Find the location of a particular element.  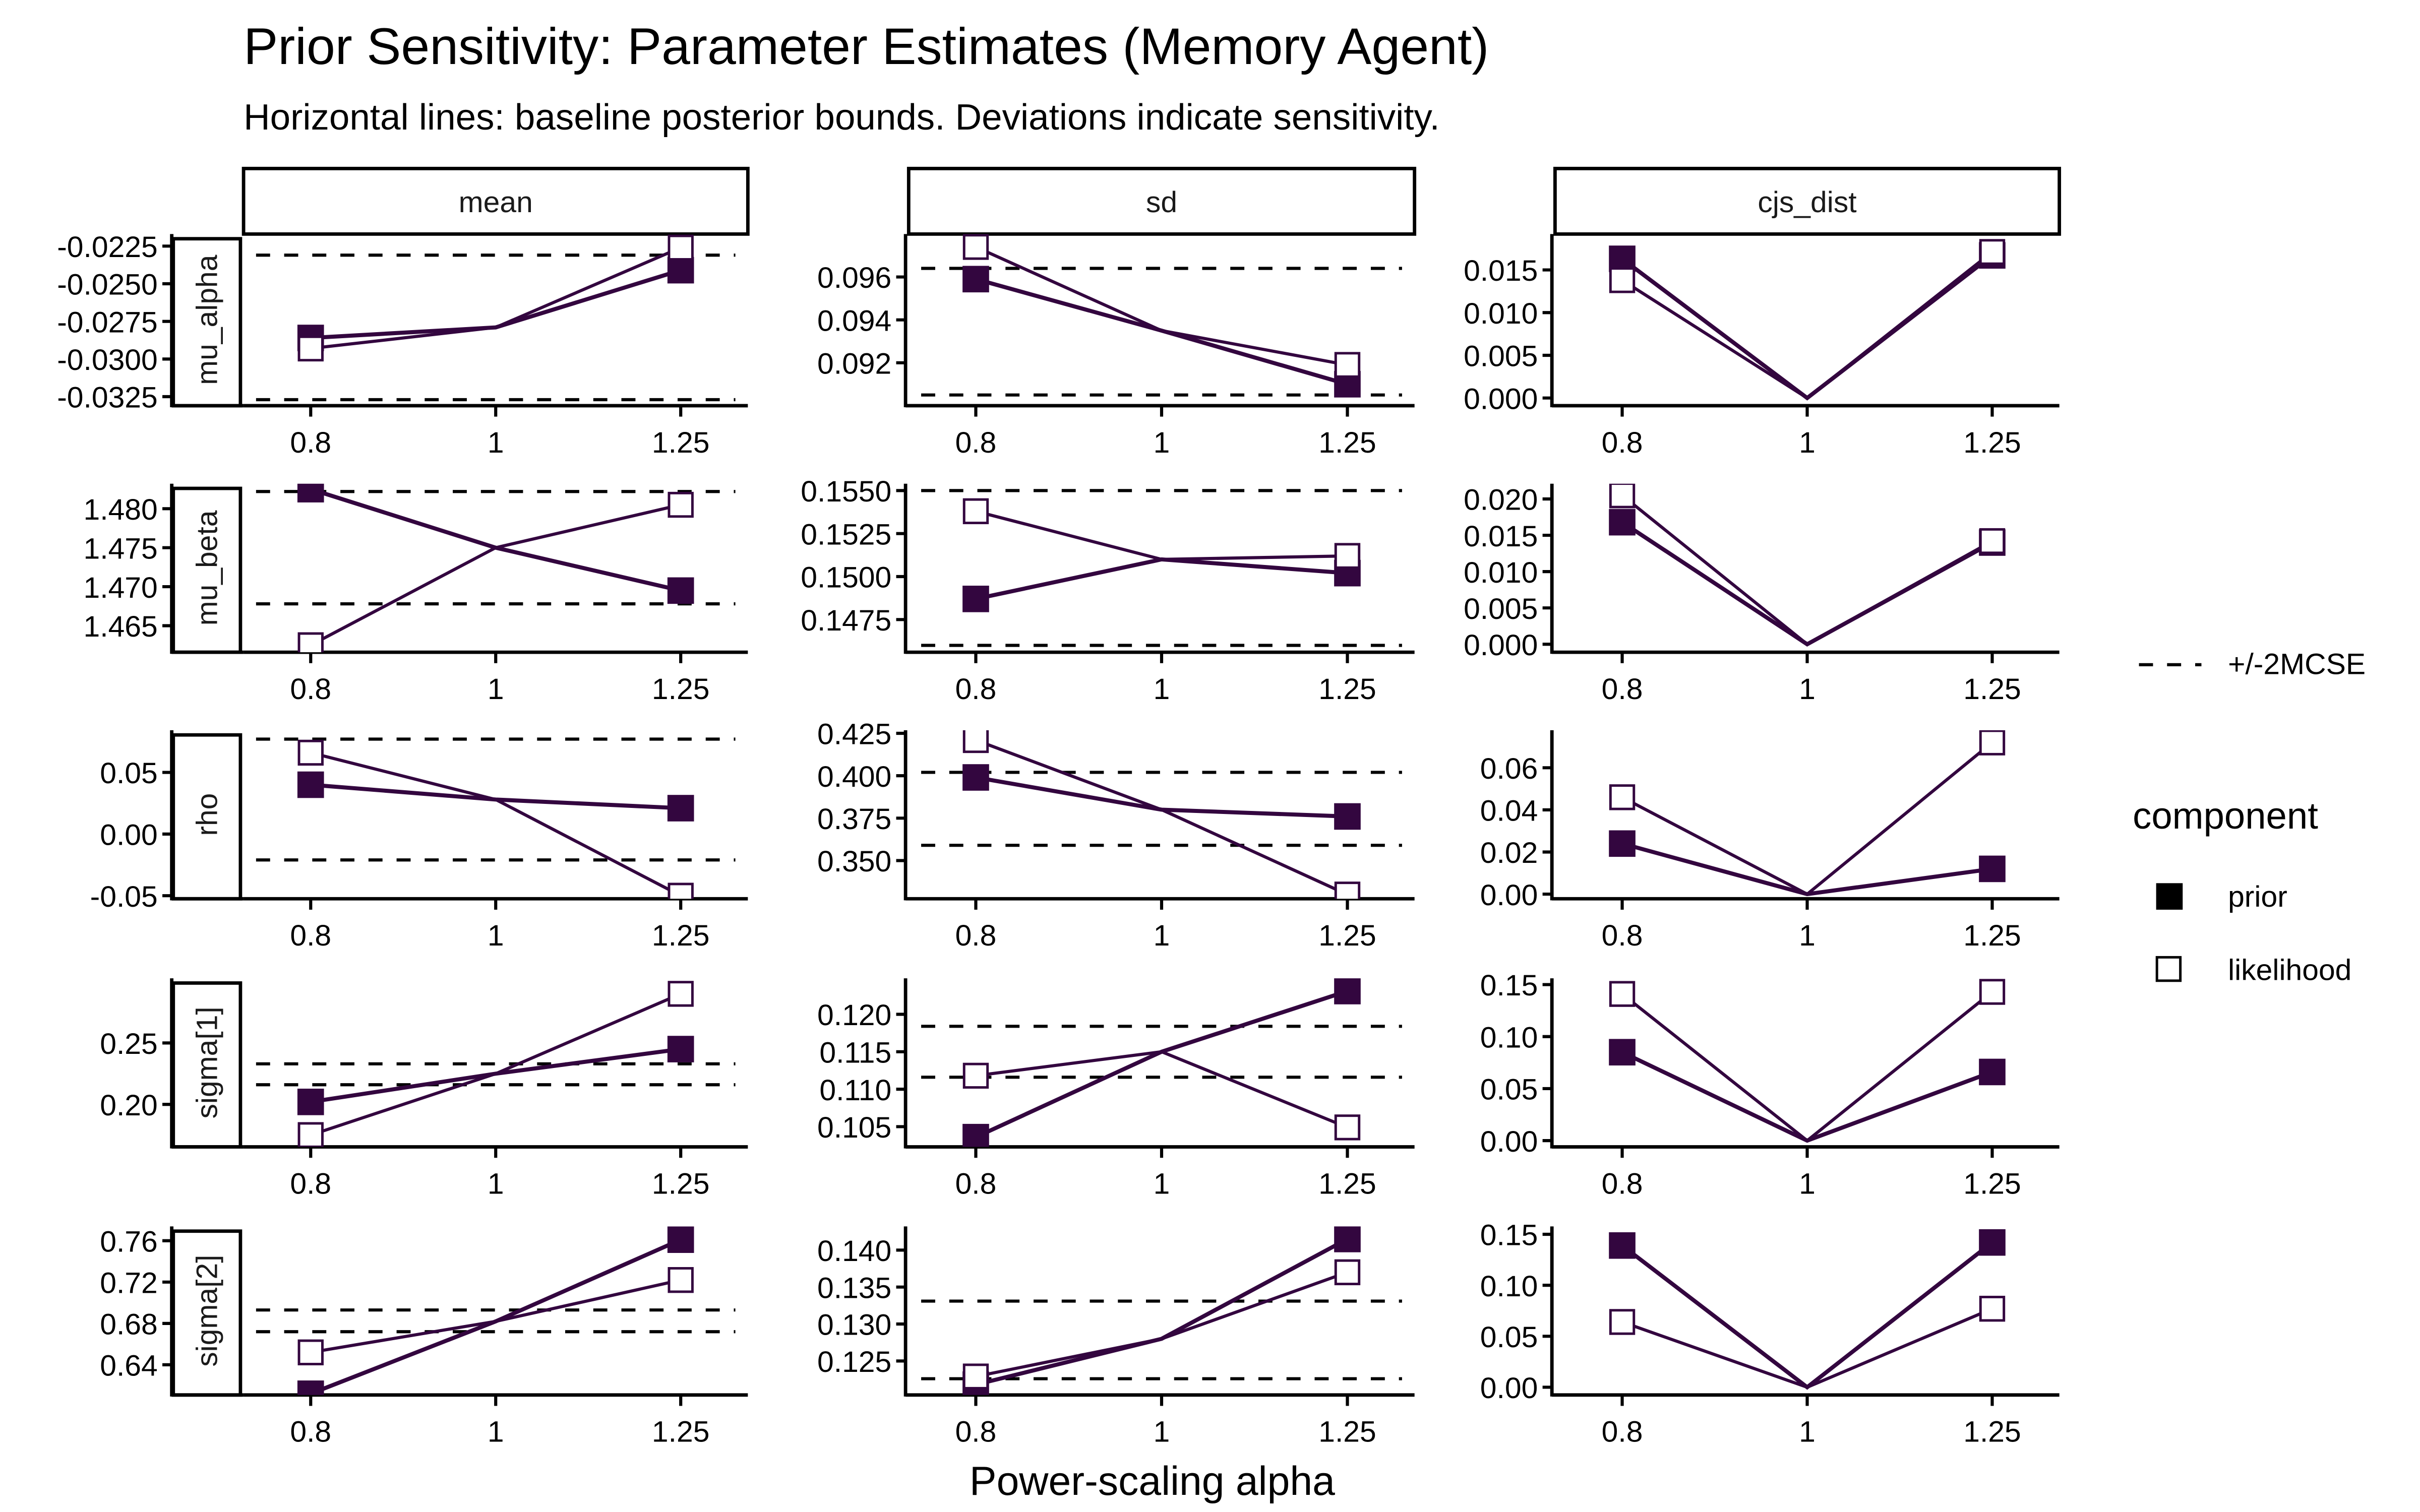

y-tick-label: 1.470 is located at coordinates (121, 588).